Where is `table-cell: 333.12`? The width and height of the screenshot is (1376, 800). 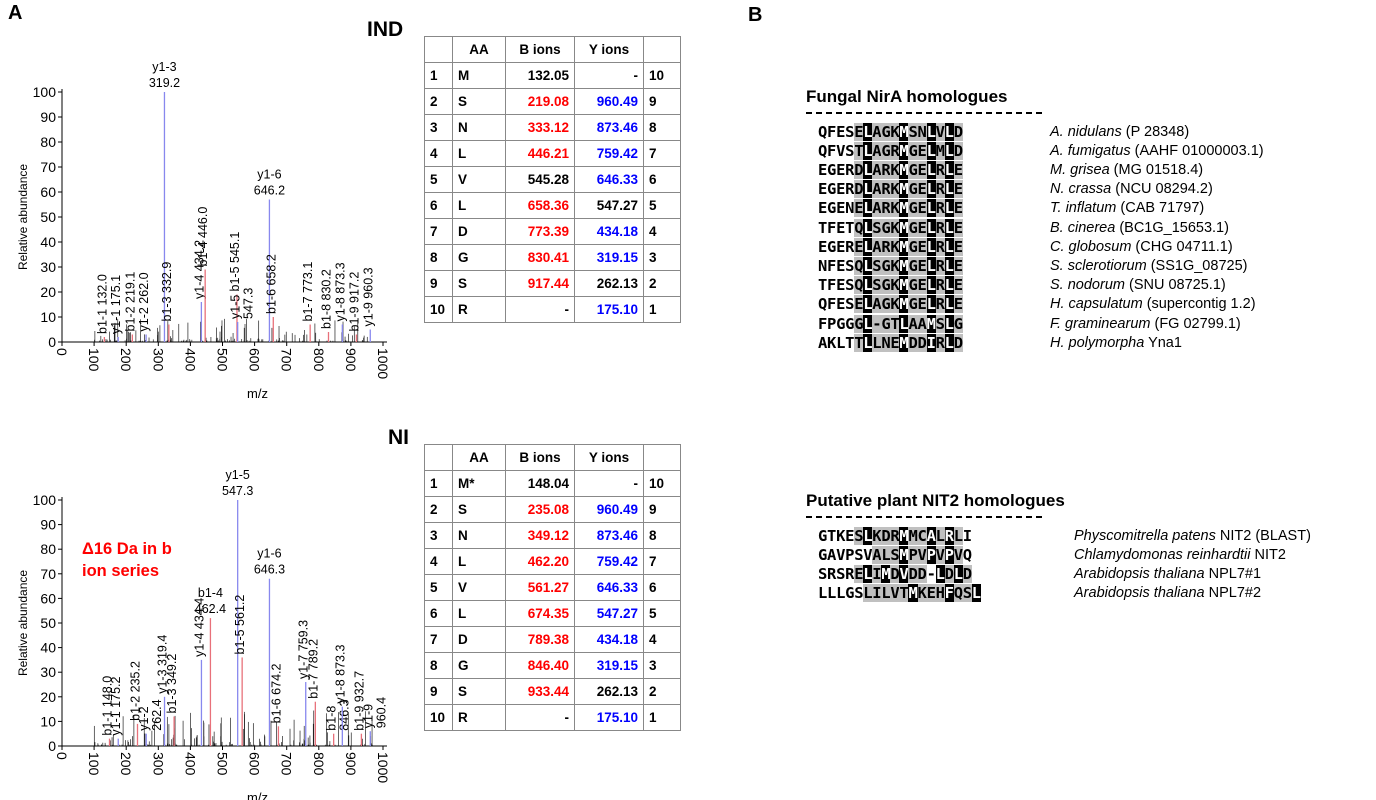
table-cell: 333.12 is located at coordinates (540, 127).